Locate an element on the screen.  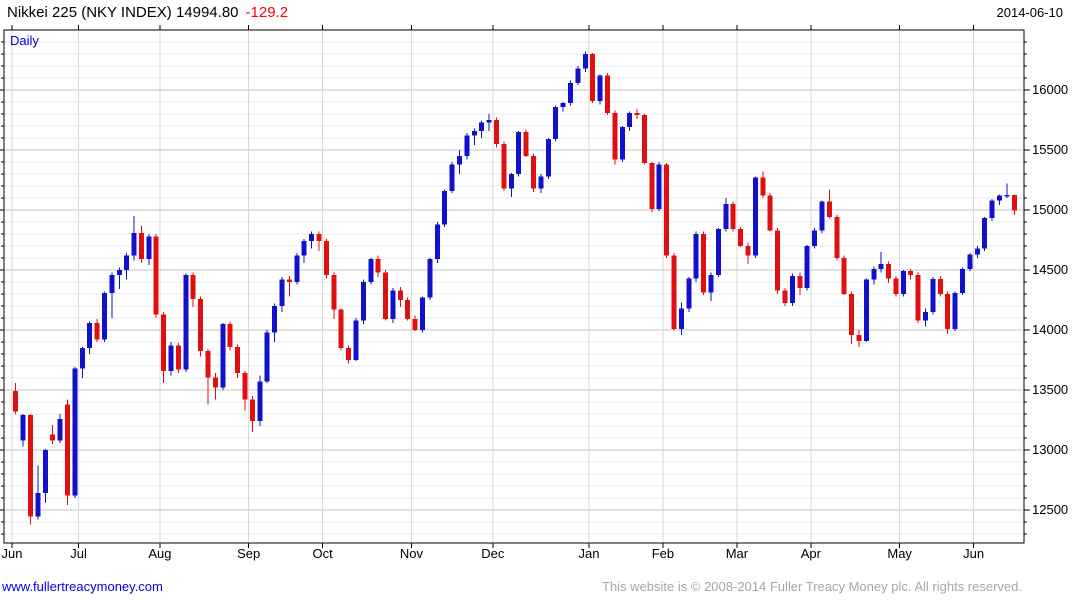
x-axis-label: Dec is located at coordinates (493, 553).